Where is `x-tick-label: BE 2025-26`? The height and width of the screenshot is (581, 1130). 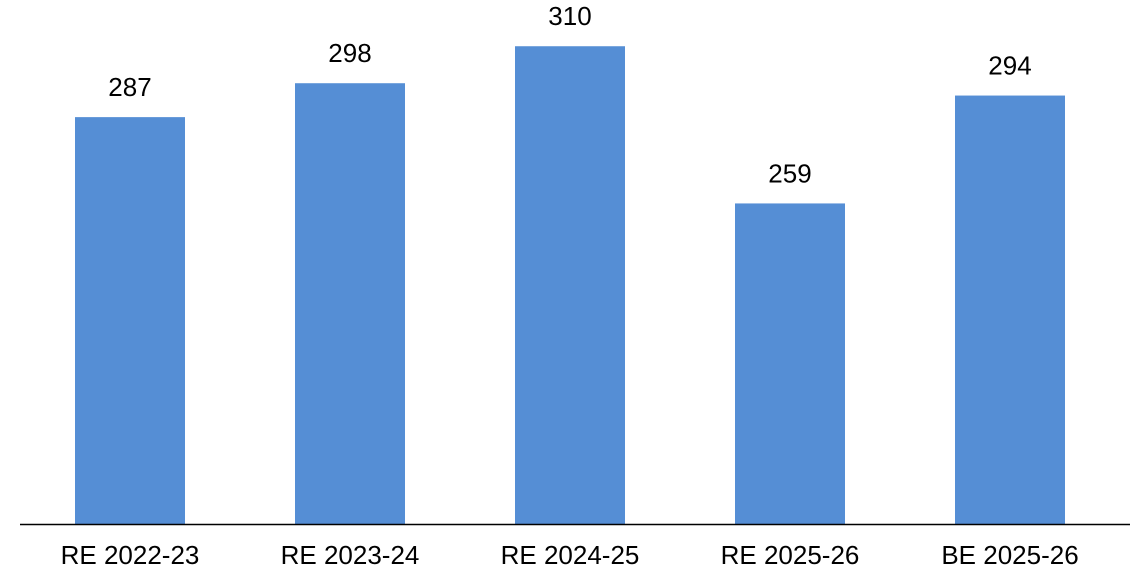
x-tick-label: BE 2025-26 is located at coordinates (1009, 555).